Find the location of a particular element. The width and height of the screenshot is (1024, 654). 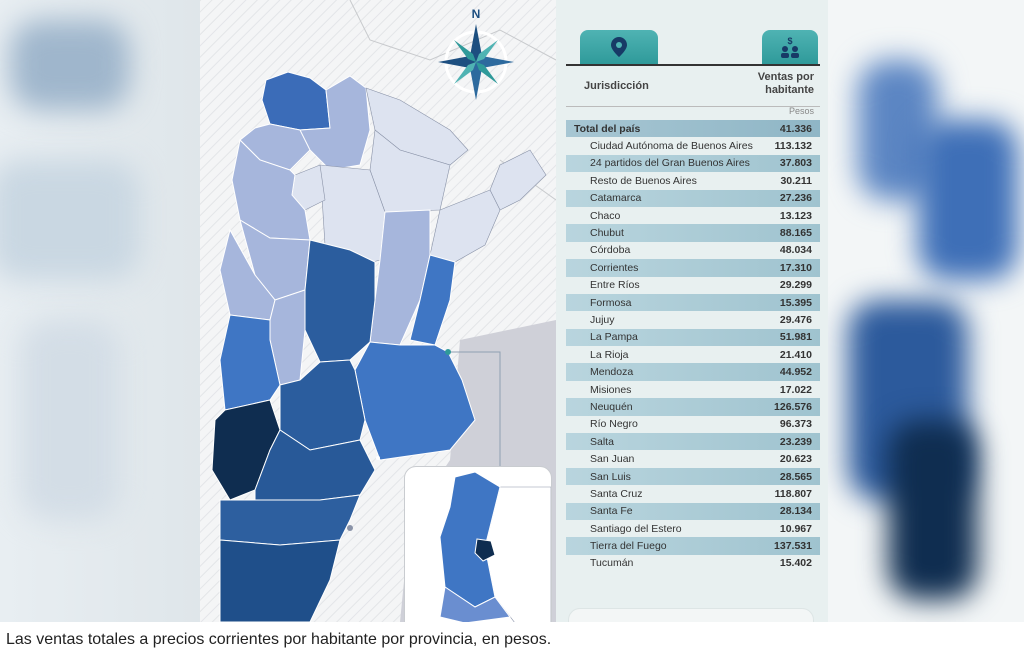

table-row: Santa Cruz 118.807 is located at coordinates (693, 493).